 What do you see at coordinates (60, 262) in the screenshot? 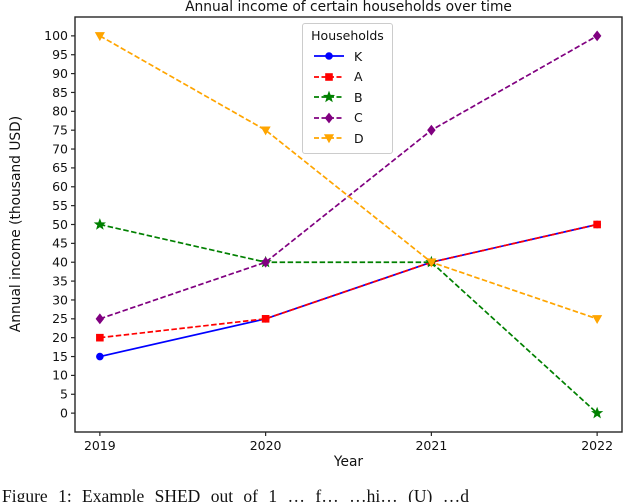
I see `y-tick-label: 40` at bounding box center [60, 262].